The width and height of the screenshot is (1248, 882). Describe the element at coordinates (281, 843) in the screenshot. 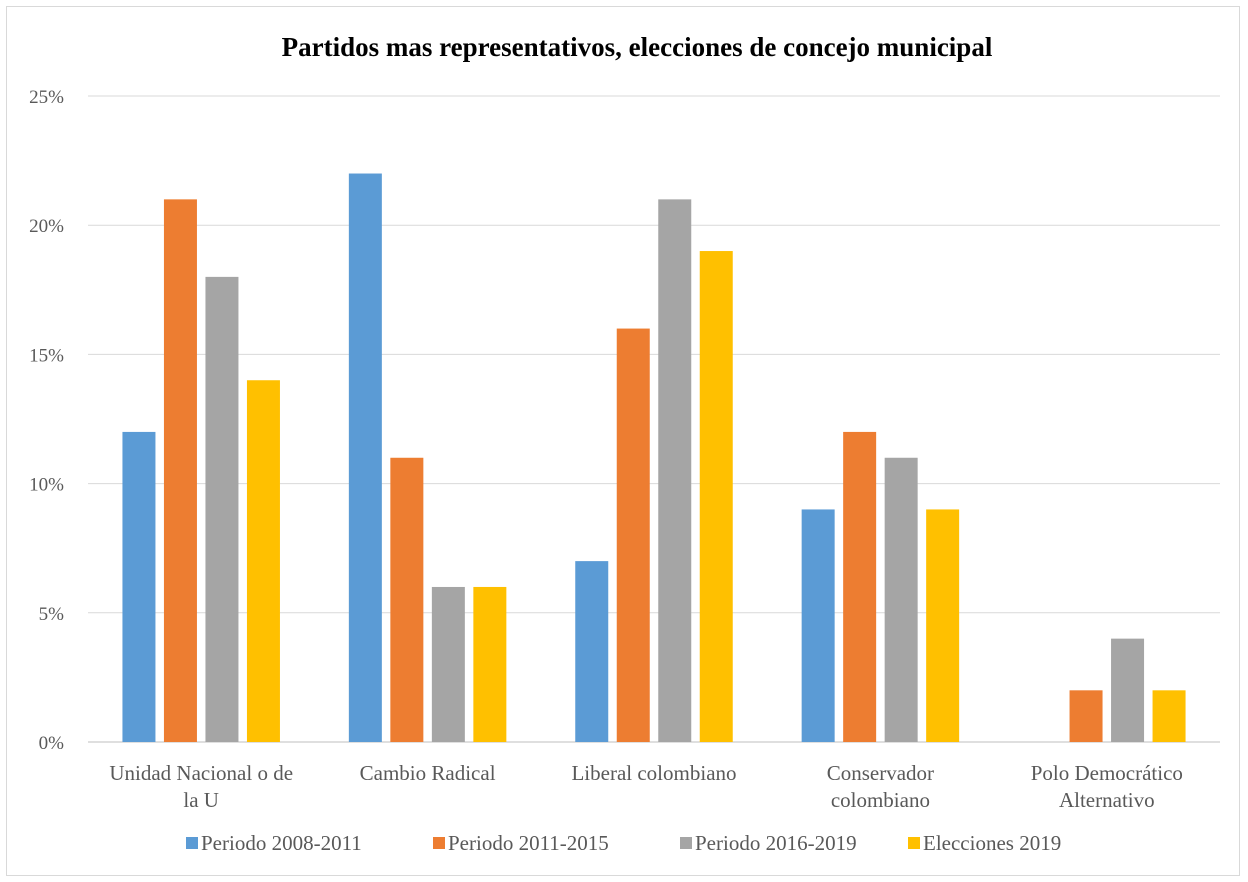

I see `legend-label: Periodo 2008-2011` at that location.